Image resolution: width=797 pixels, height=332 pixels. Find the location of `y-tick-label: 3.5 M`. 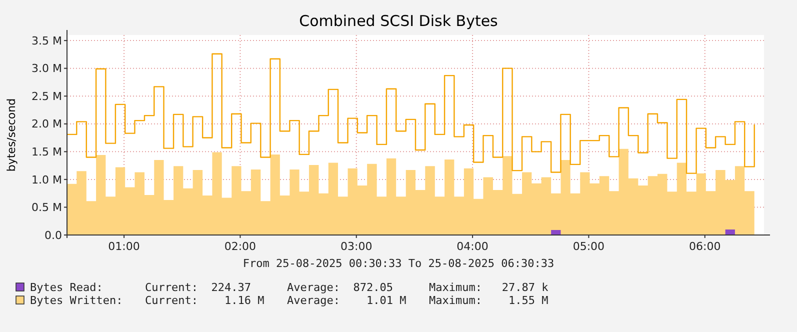

y-tick-label: 3.5 M is located at coordinates (47, 41).